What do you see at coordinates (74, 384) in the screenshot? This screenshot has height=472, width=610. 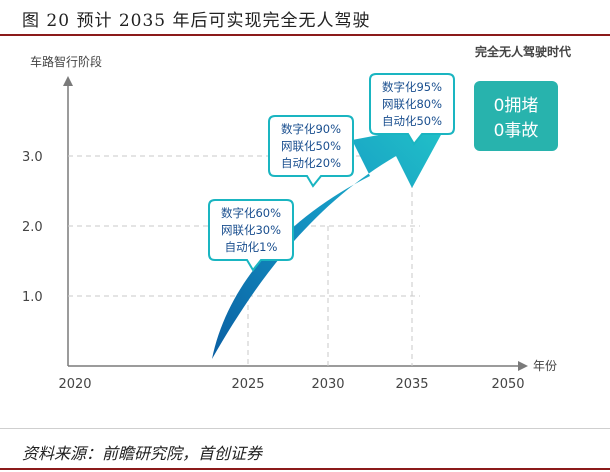 I see `x-tick-label: 2020` at bounding box center [74, 384].